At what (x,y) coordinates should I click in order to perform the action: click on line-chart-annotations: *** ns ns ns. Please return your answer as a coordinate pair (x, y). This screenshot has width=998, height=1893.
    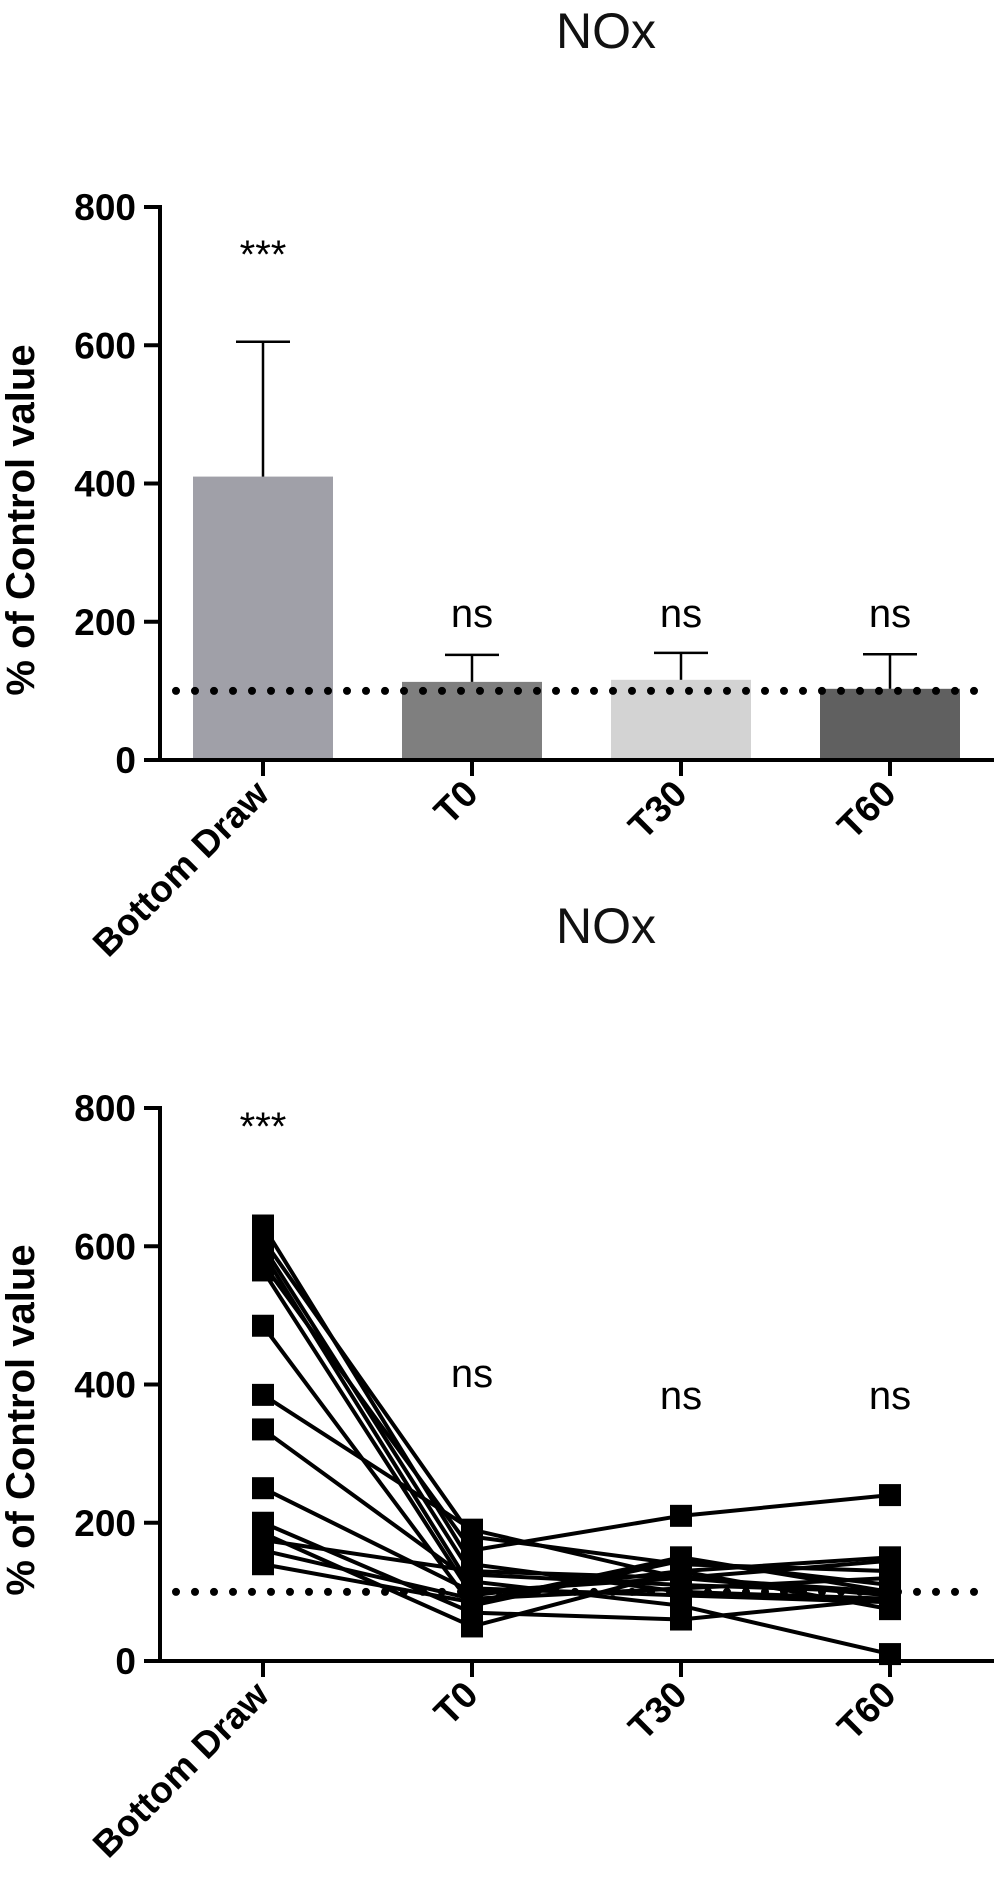
    Looking at the image, I should click on (575, 1261).